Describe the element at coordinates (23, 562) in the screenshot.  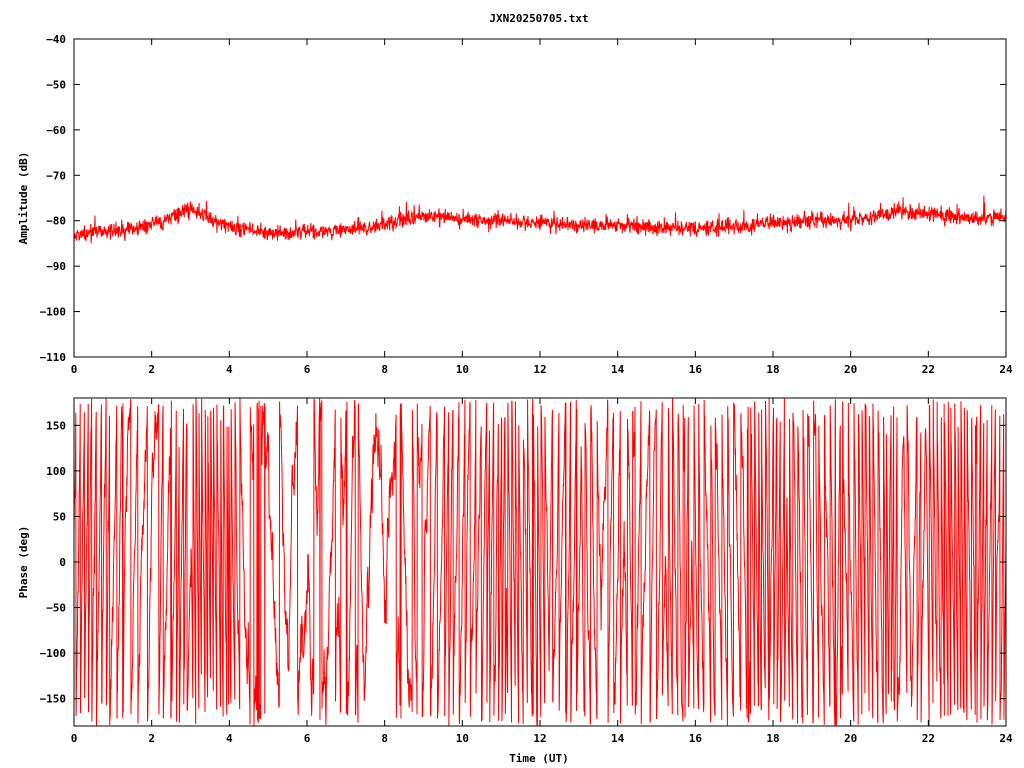
I see `phase-y-axis-label: Phase (deg)` at that location.